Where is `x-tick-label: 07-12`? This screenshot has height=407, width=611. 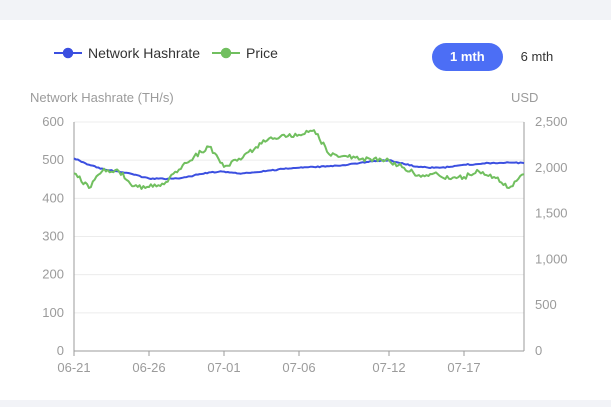
x-tick-label: 07-12 is located at coordinates (388, 367).